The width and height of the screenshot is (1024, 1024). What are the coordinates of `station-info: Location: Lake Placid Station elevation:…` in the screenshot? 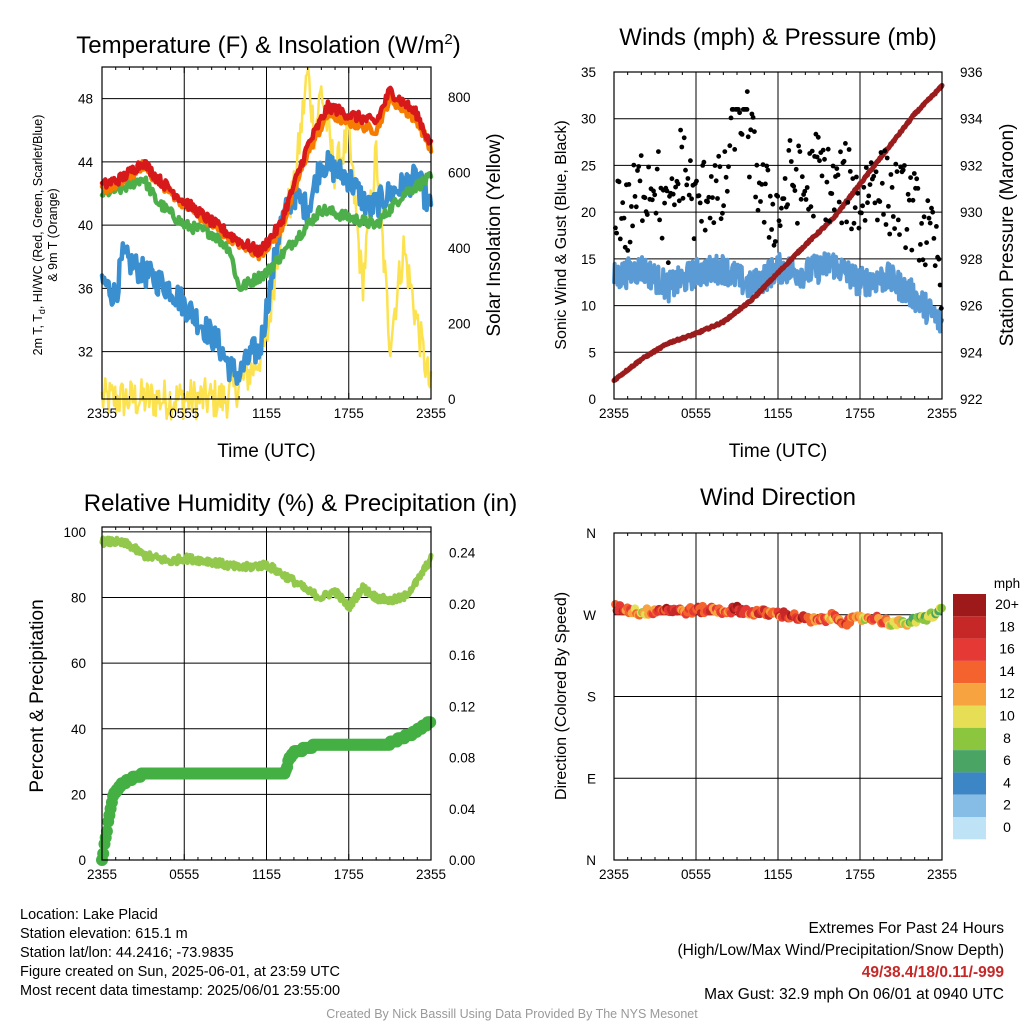 It's located at (180, 953).